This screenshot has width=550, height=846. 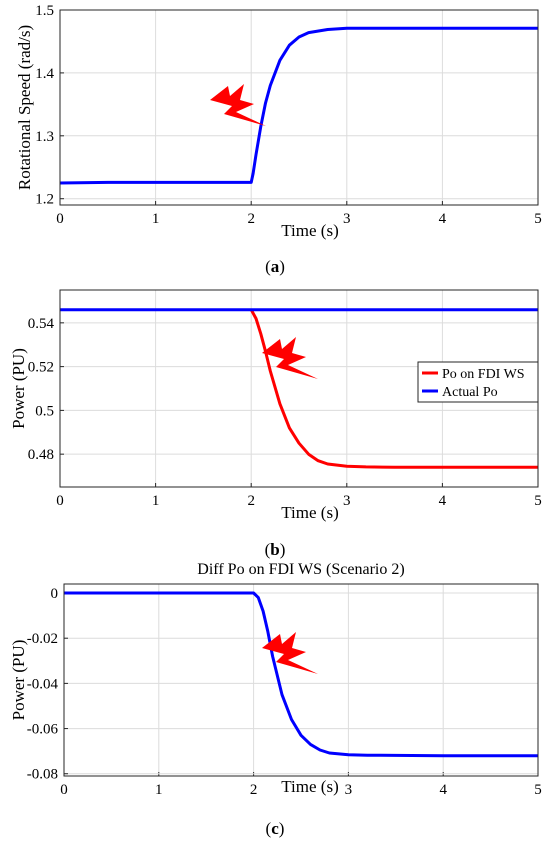 What do you see at coordinates (41, 368) in the screenshot?
I see `y-tick-label: 0.52` at bounding box center [41, 368].